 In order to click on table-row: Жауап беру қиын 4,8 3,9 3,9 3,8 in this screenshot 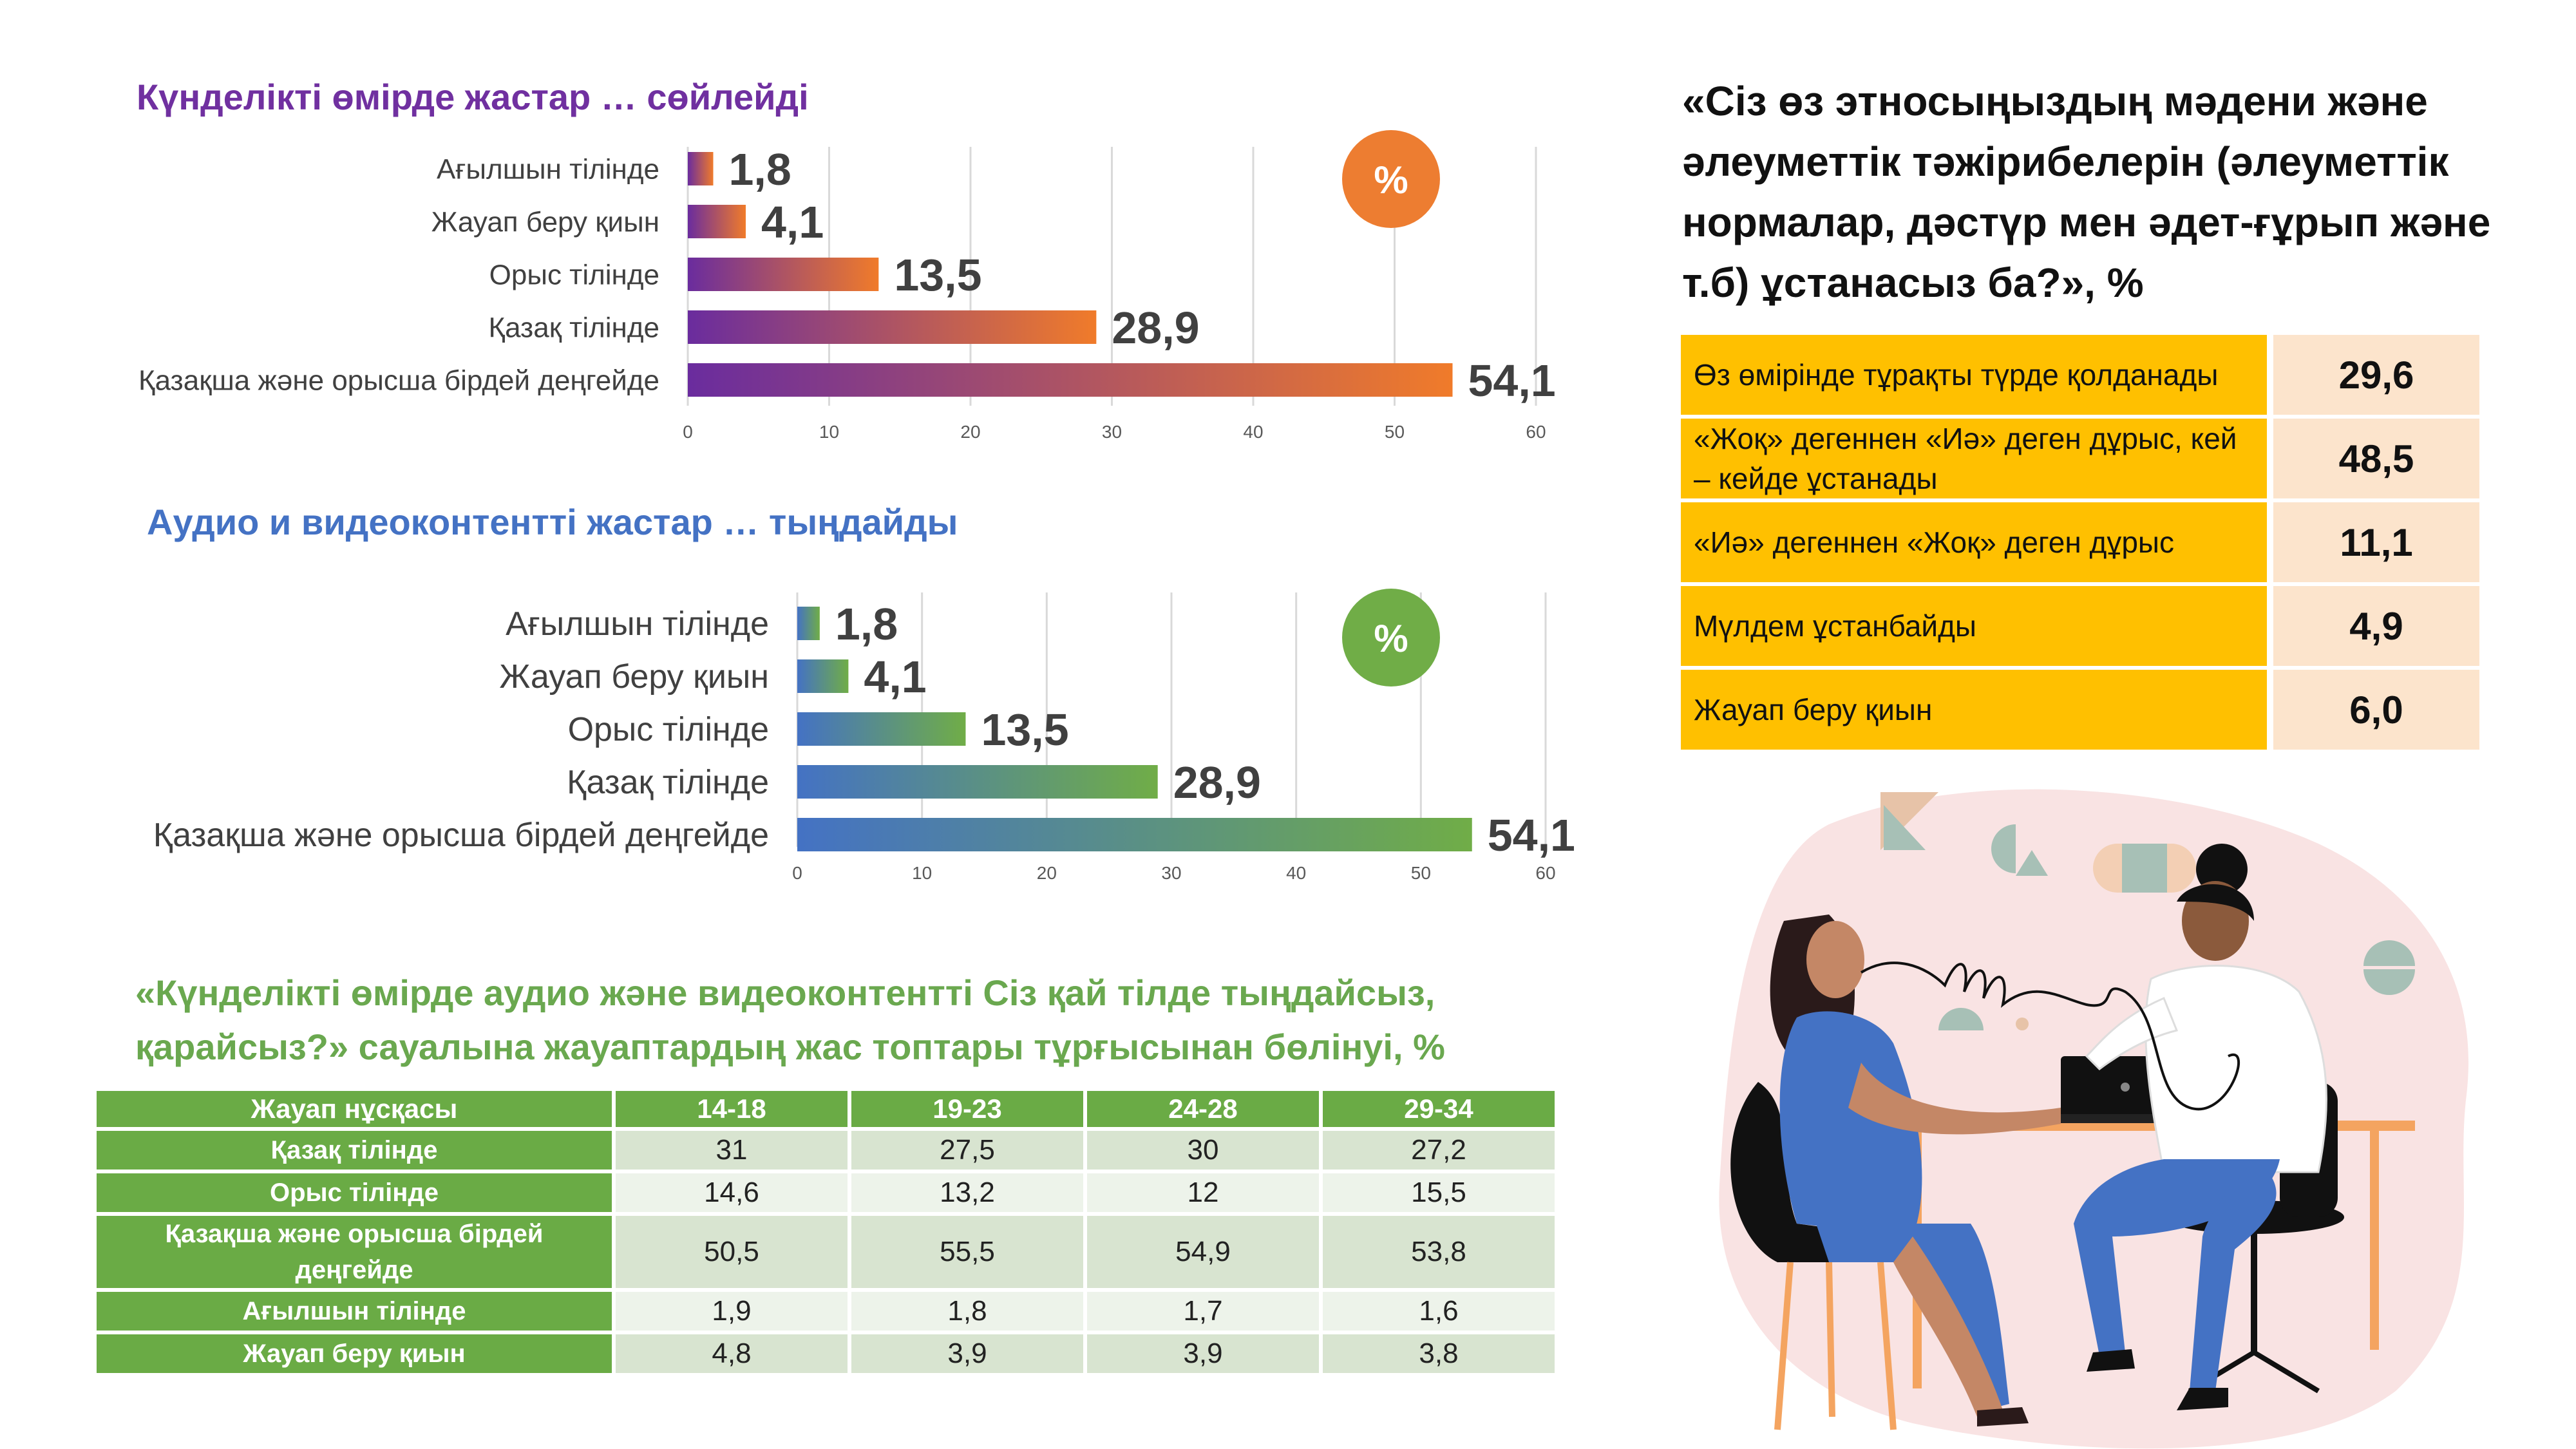, I will do `click(826, 1353)`.